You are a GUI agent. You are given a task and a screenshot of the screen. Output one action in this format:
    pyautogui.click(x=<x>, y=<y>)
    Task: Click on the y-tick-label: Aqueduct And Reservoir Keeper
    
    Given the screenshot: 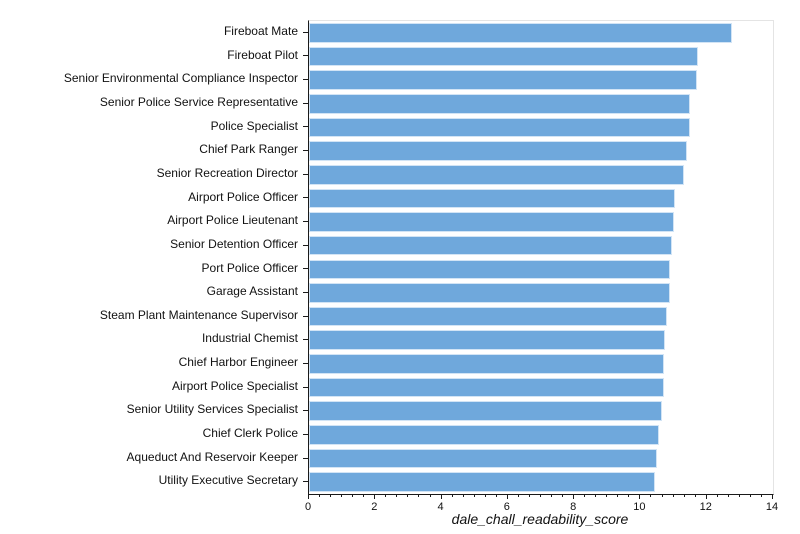 What is the action you would take?
    pyautogui.click(x=212, y=456)
    